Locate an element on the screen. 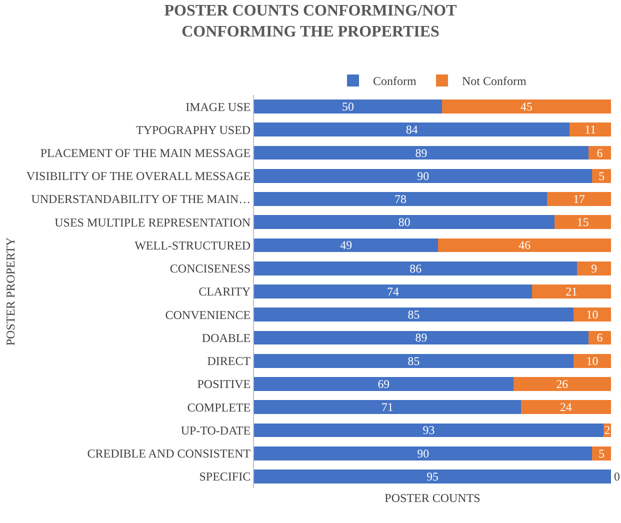 This screenshot has height=523, width=621. data-label: 69 is located at coordinates (384, 383).